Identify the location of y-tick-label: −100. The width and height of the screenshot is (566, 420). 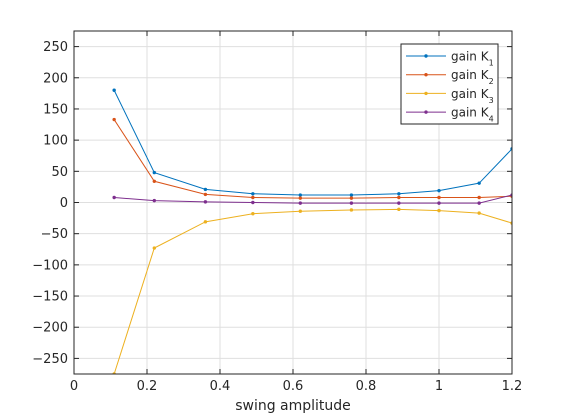
(50, 265).